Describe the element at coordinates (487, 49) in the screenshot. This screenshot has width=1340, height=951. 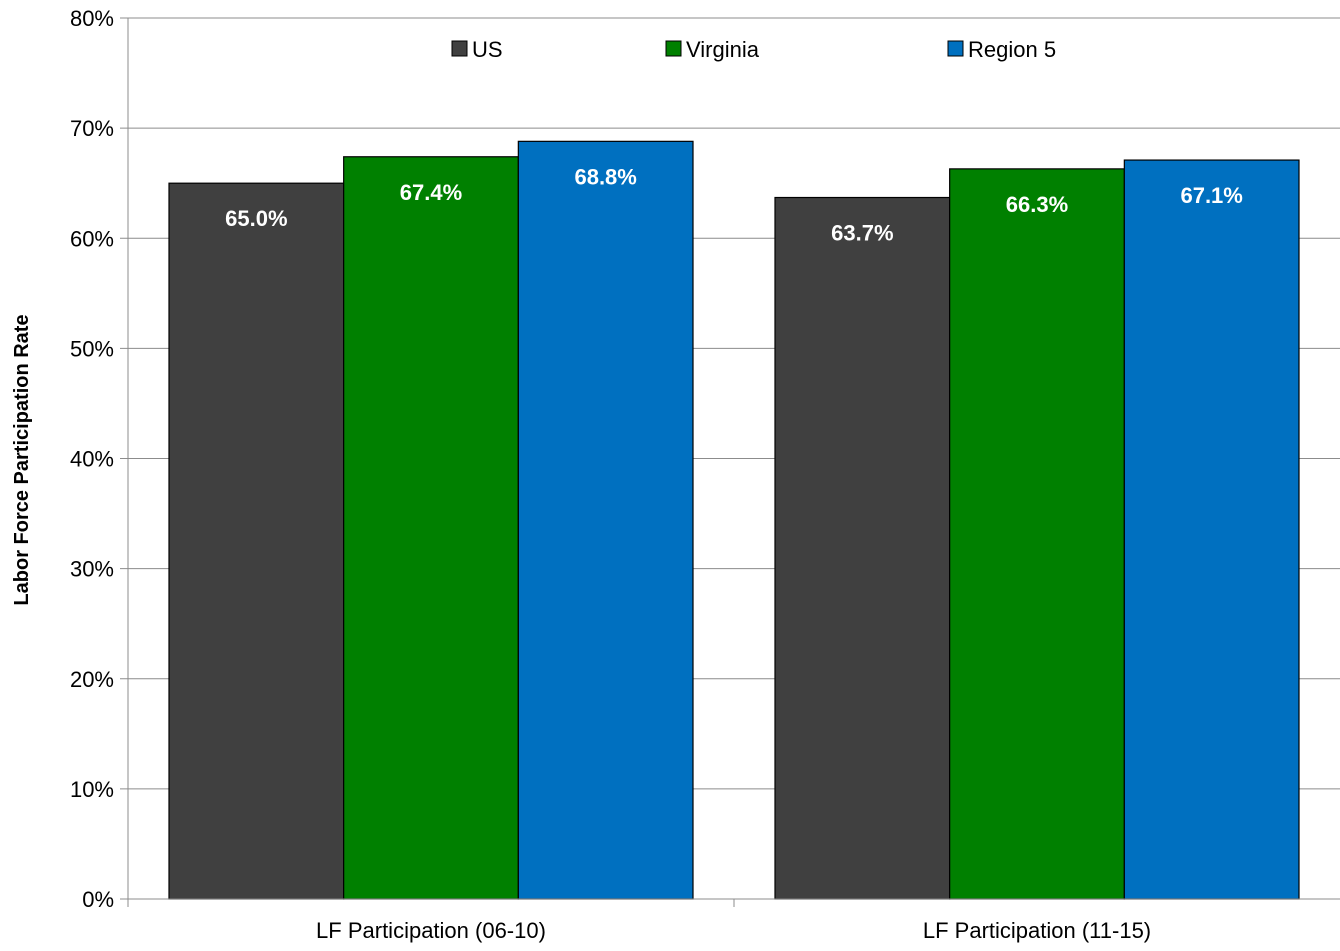
I see `legend-label: US` at that location.